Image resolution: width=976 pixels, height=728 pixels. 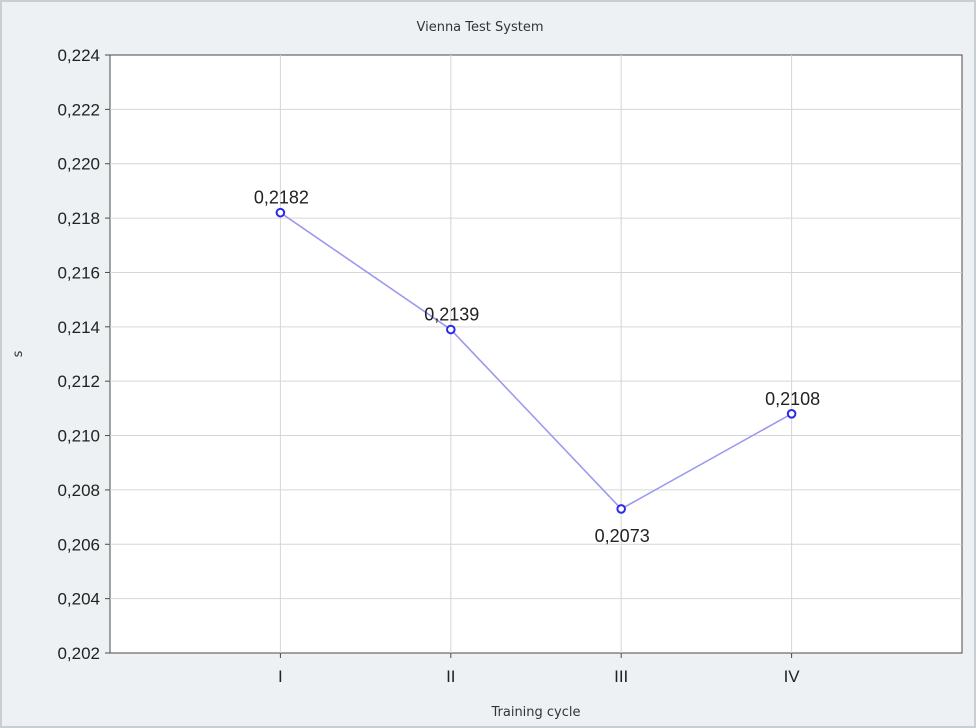 I want to click on x-tick-label: I, so click(x=280, y=676).